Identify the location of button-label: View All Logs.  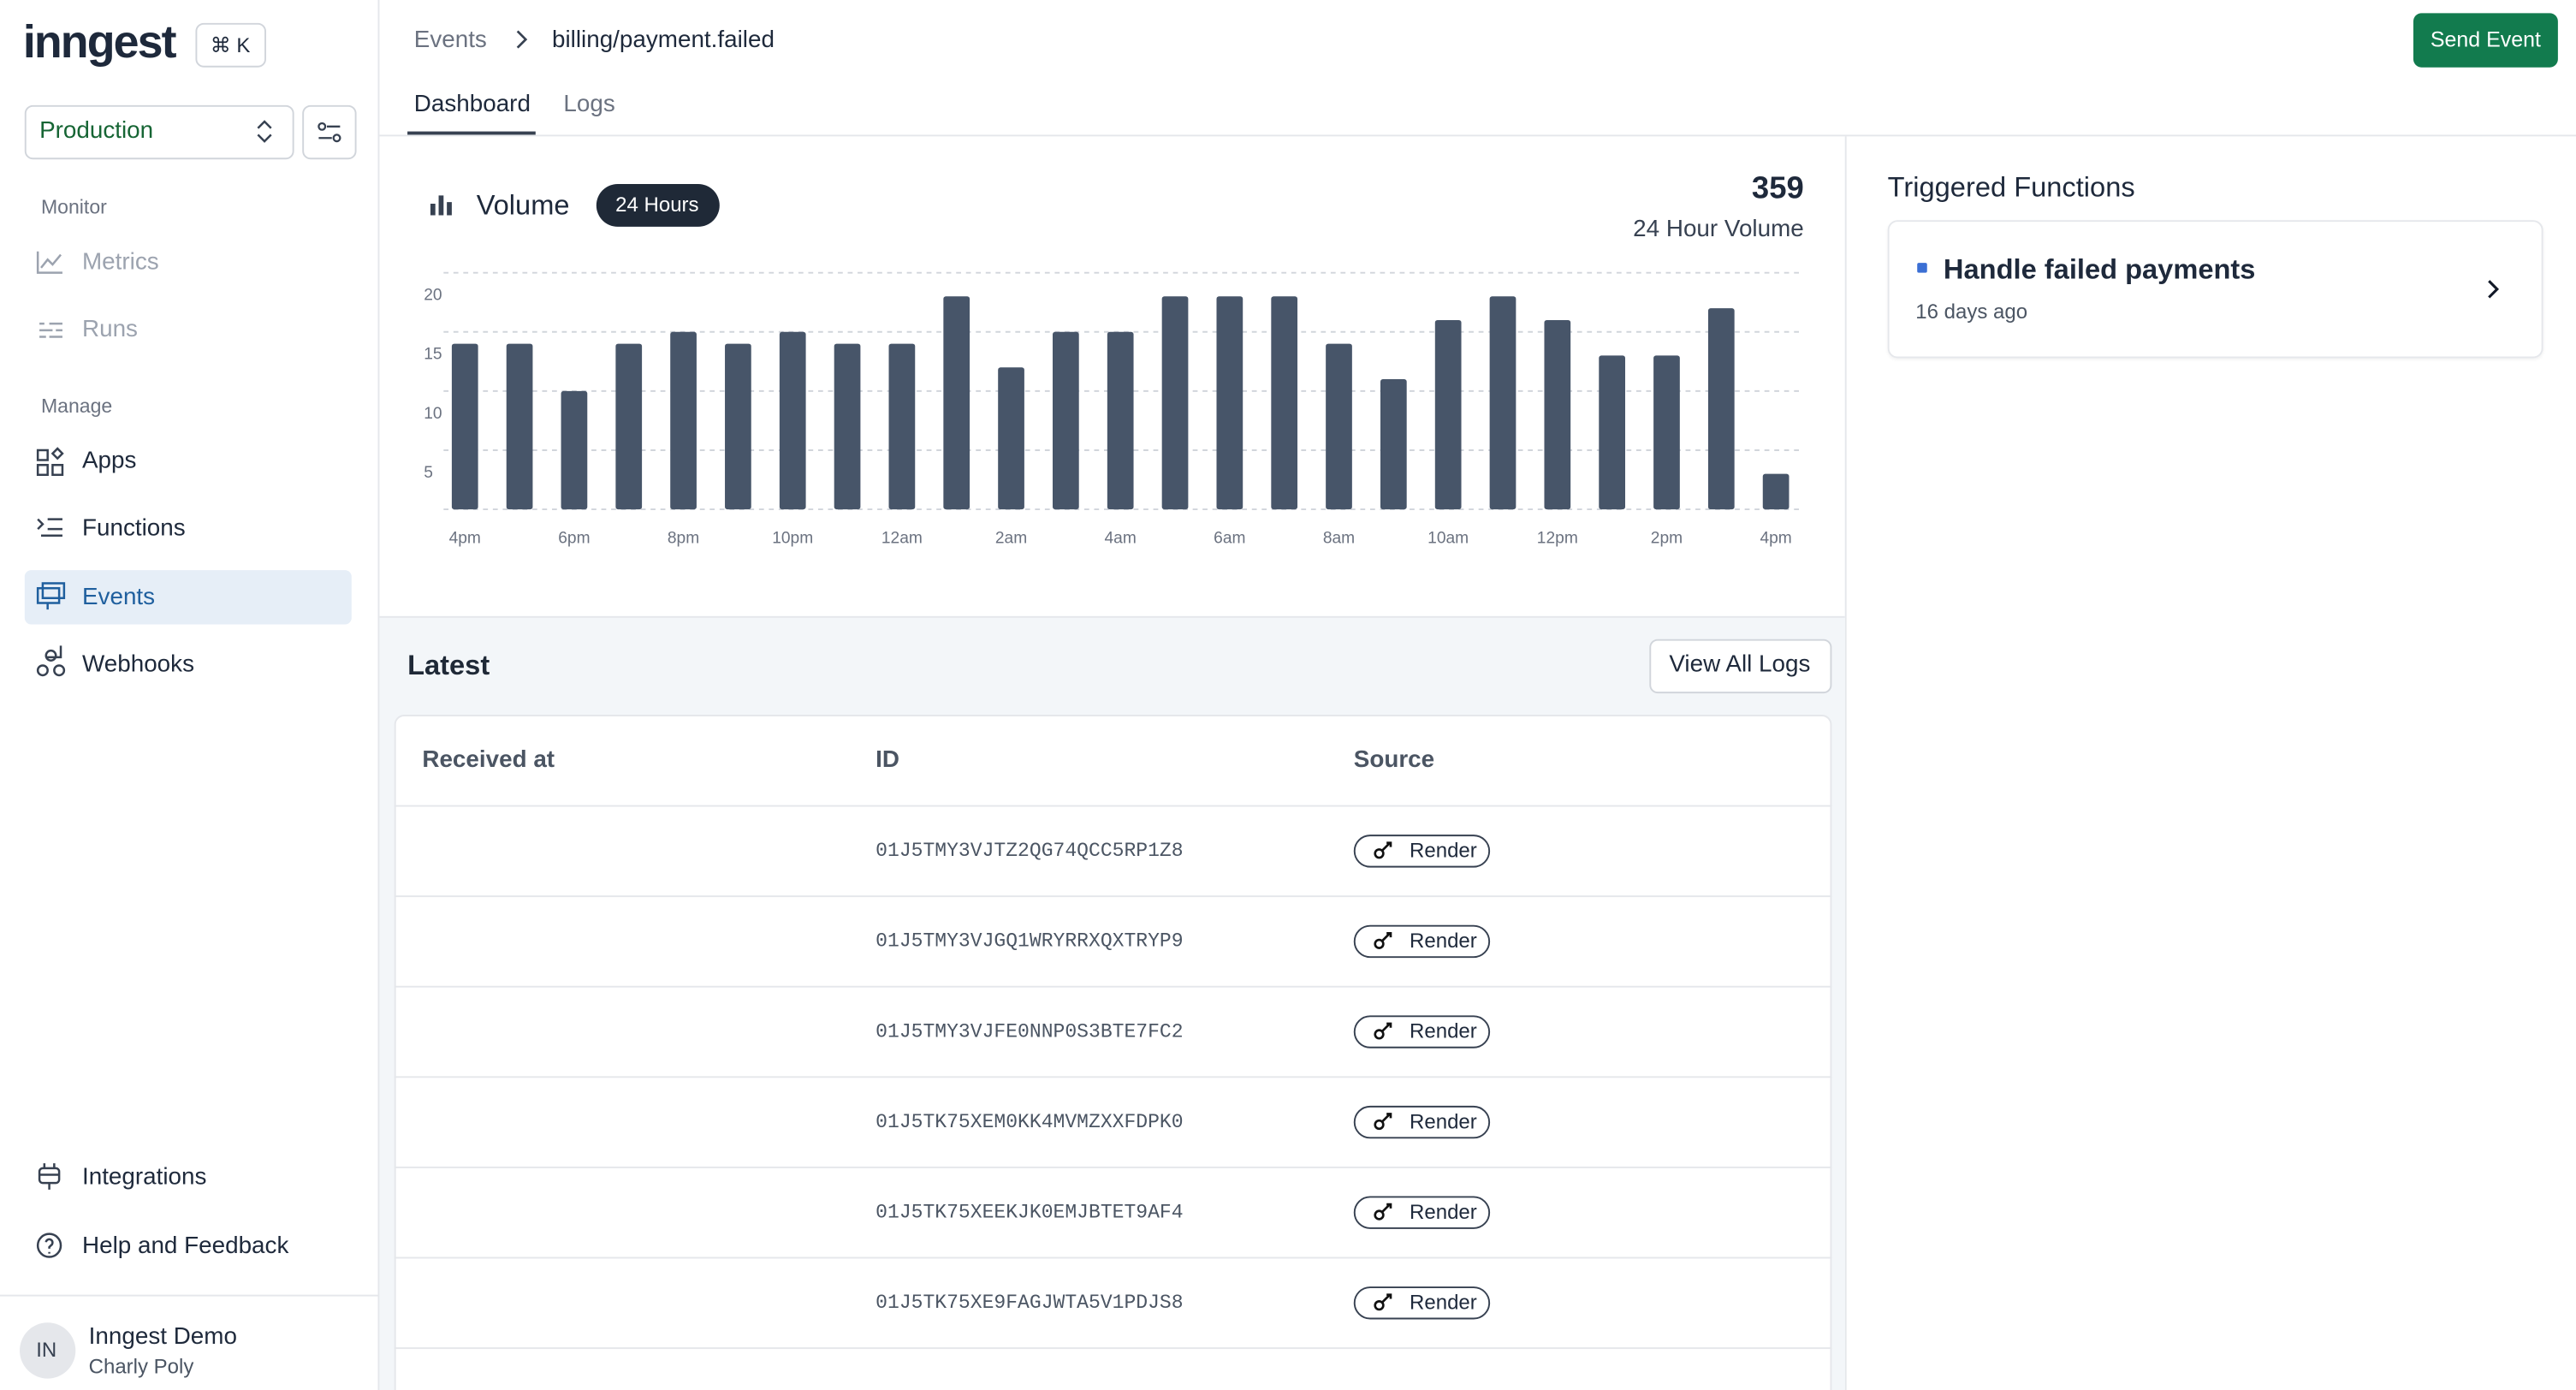
(1739, 666).